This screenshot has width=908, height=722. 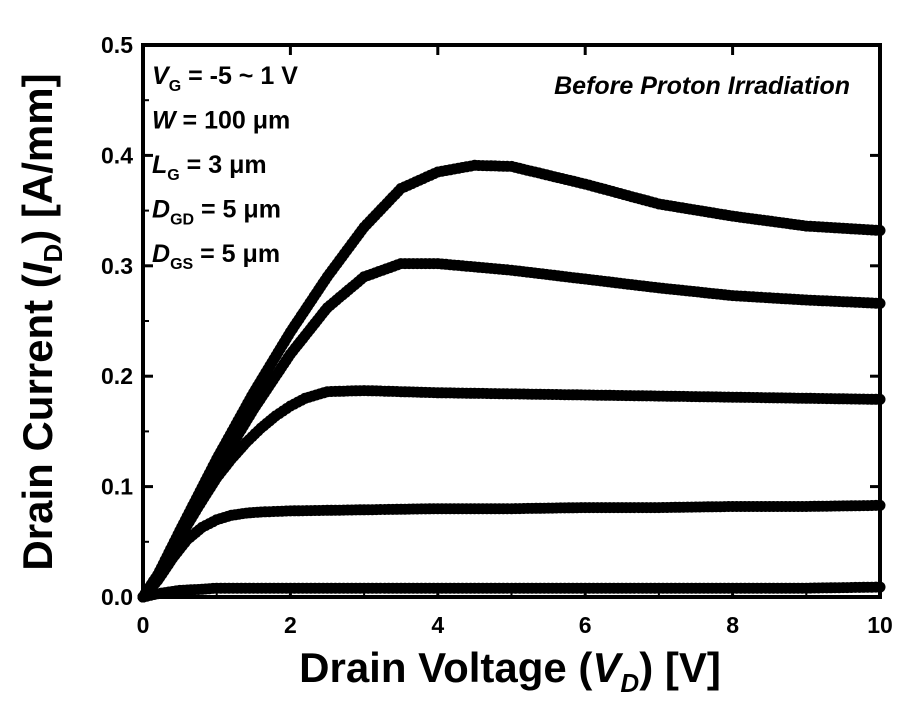 I want to click on y-axis-title-sub: D, so click(x=53, y=253).